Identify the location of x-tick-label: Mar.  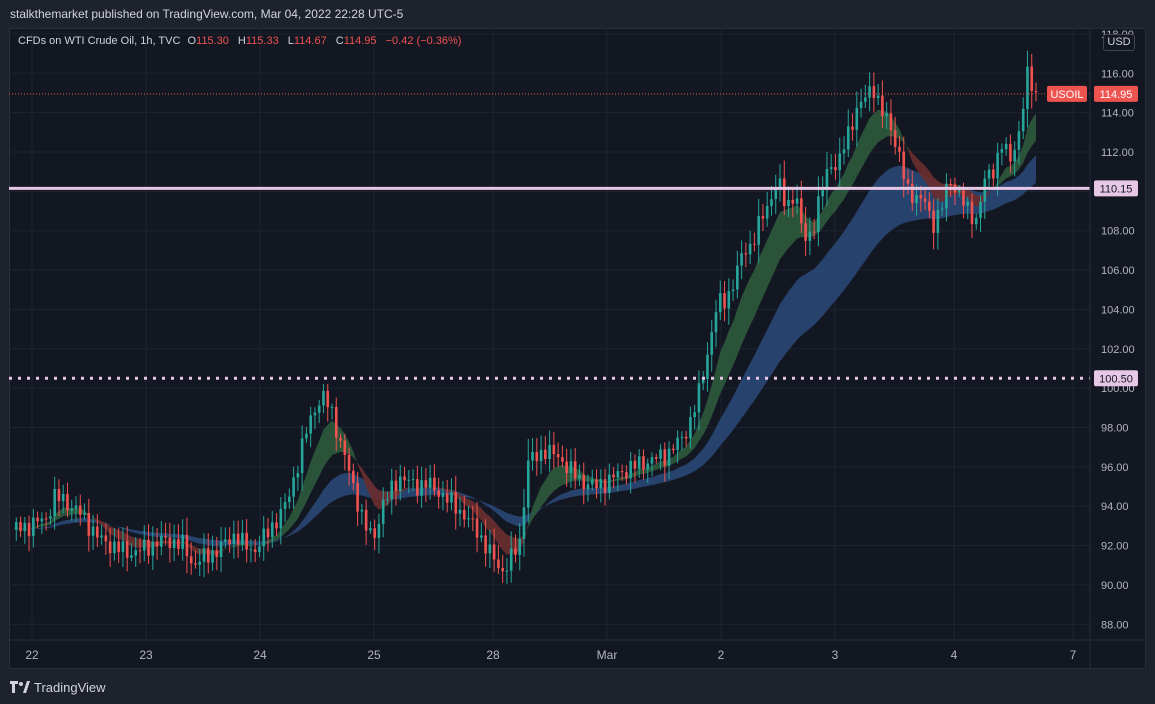
(607, 655).